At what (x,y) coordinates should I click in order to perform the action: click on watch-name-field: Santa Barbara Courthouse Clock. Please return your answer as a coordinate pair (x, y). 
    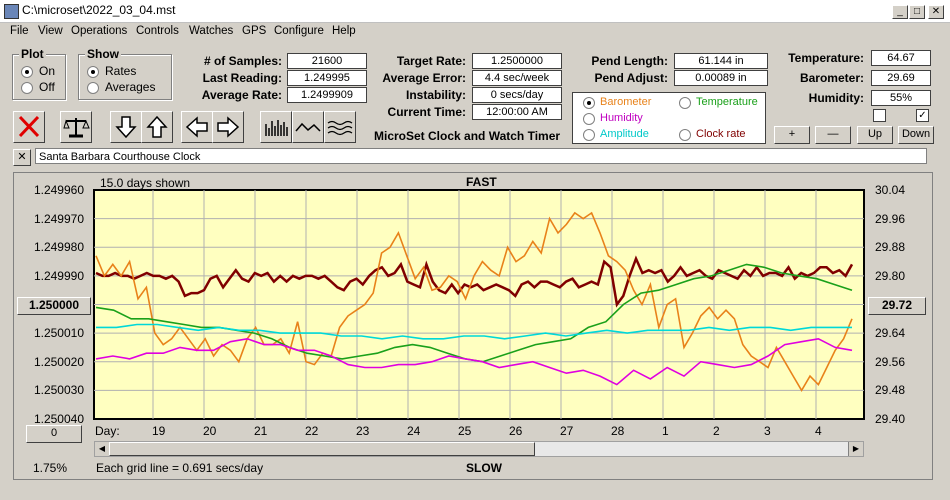
    Looking at the image, I should click on (481, 156).